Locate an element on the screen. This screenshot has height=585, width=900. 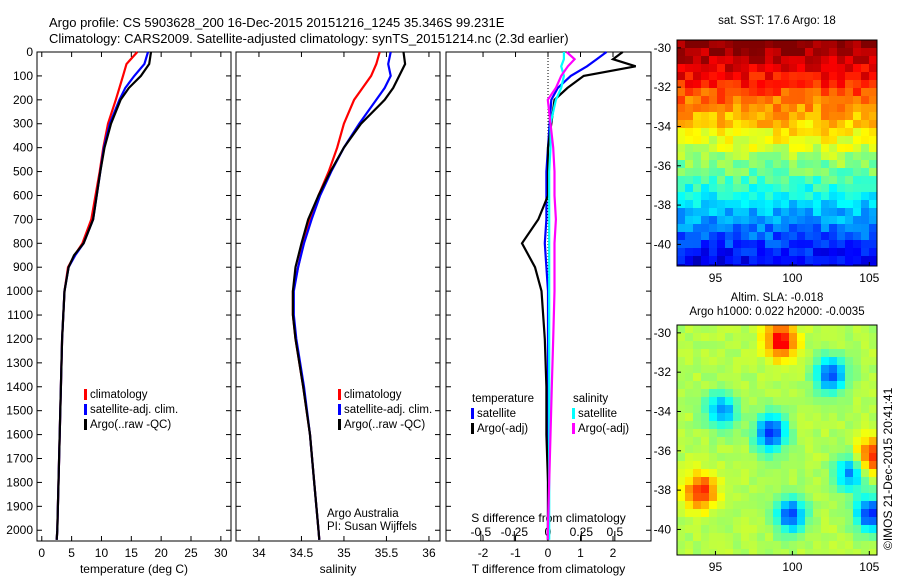
map-frame is located at coordinates (777, 153).